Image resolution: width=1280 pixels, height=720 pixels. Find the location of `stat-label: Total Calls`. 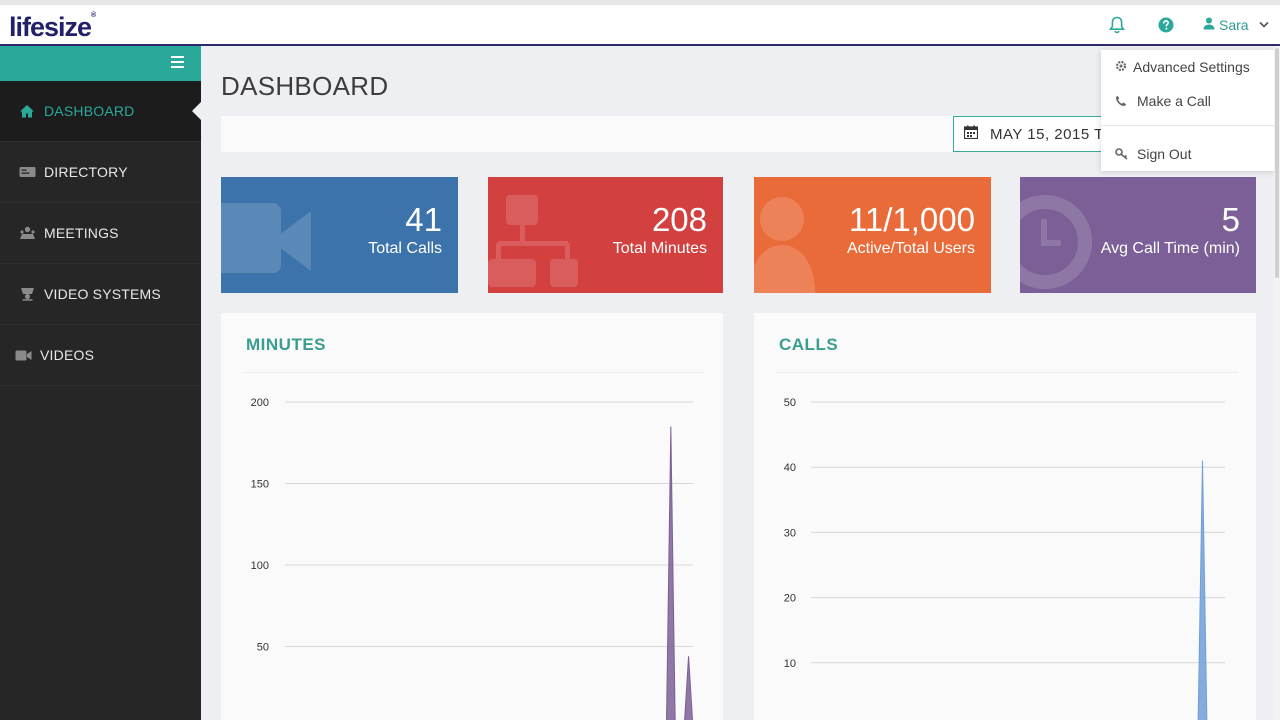

stat-label: Total Calls is located at coordinates (405, 248).